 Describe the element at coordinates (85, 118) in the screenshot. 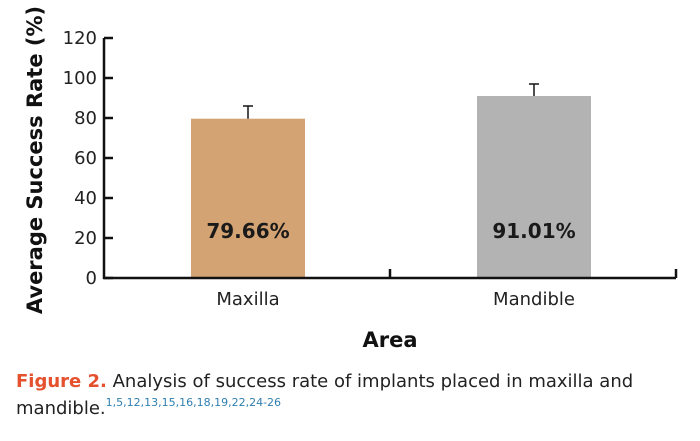

I see `y-tick-label-80: 80` at that location.